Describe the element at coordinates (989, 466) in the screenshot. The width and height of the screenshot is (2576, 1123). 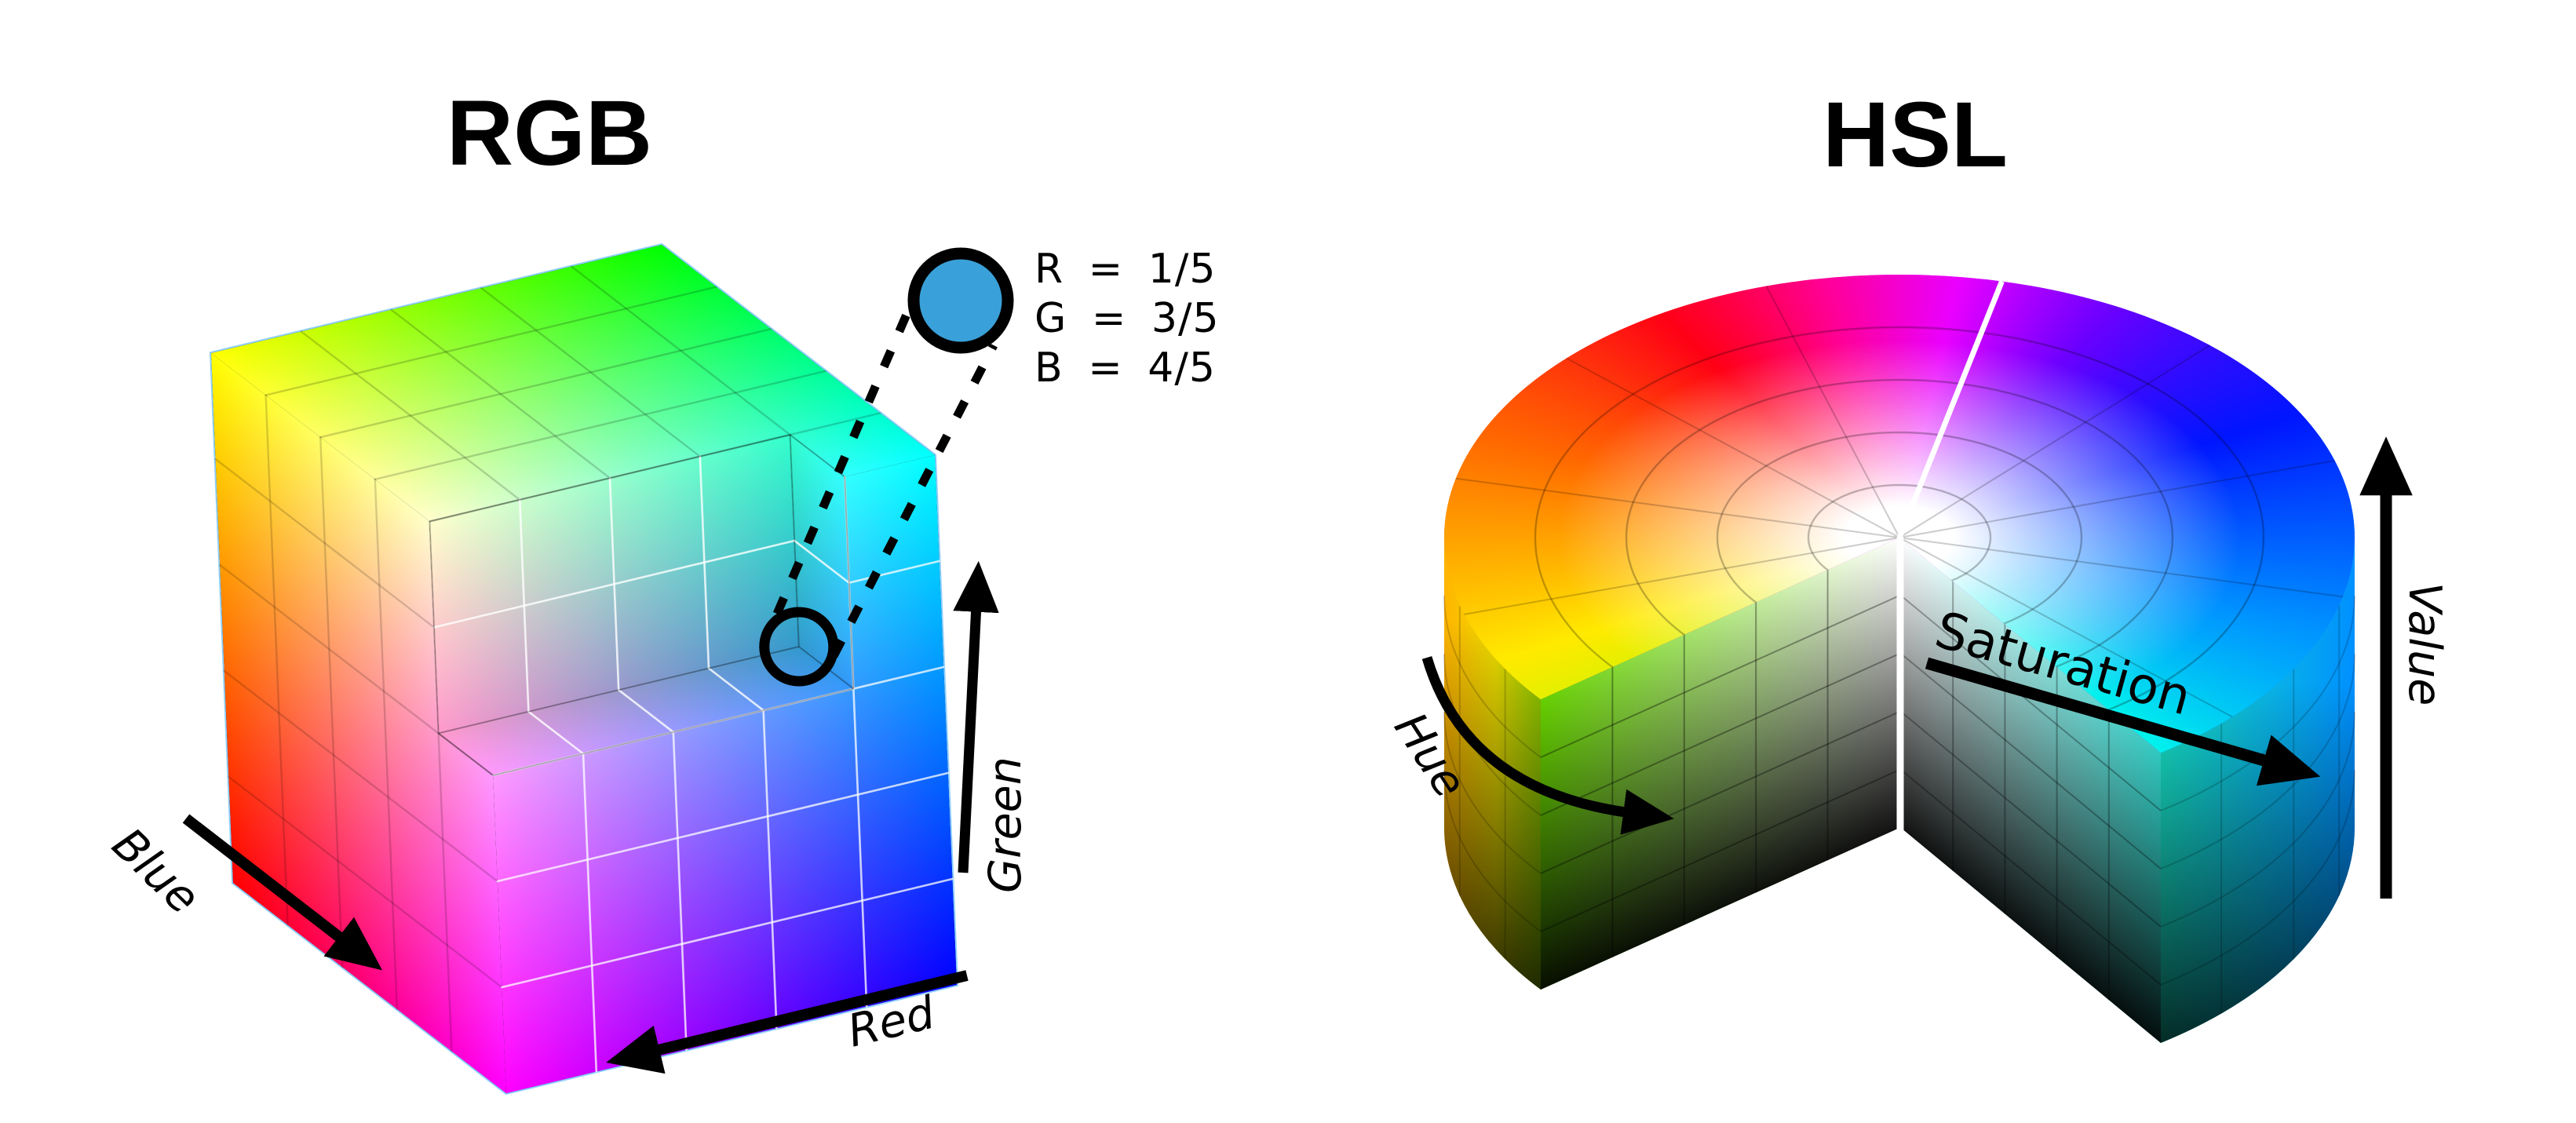
I see `rgb-callout: R = 1/5 G = 3/5 B = 4/5` at that location.